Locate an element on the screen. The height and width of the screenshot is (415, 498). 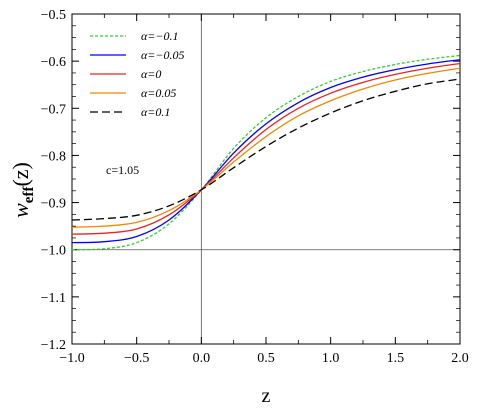
x-tick-label: −1.0 is located at coordinates (71, 358).